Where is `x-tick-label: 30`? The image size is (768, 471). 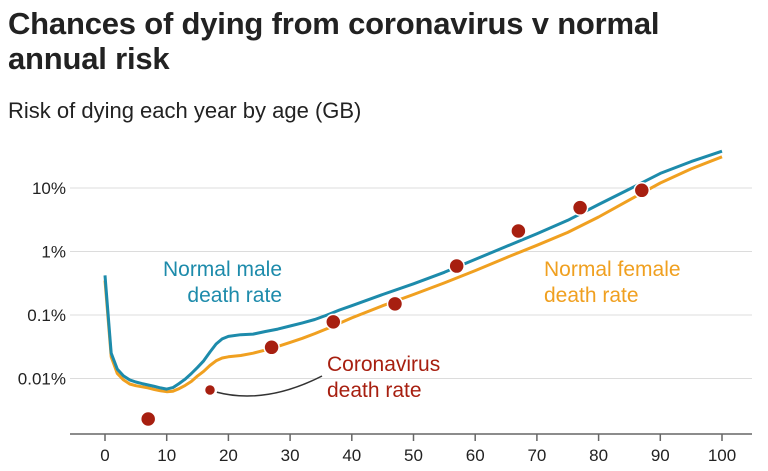
x-tick-label: 30 is located at coordinates (290, 455).